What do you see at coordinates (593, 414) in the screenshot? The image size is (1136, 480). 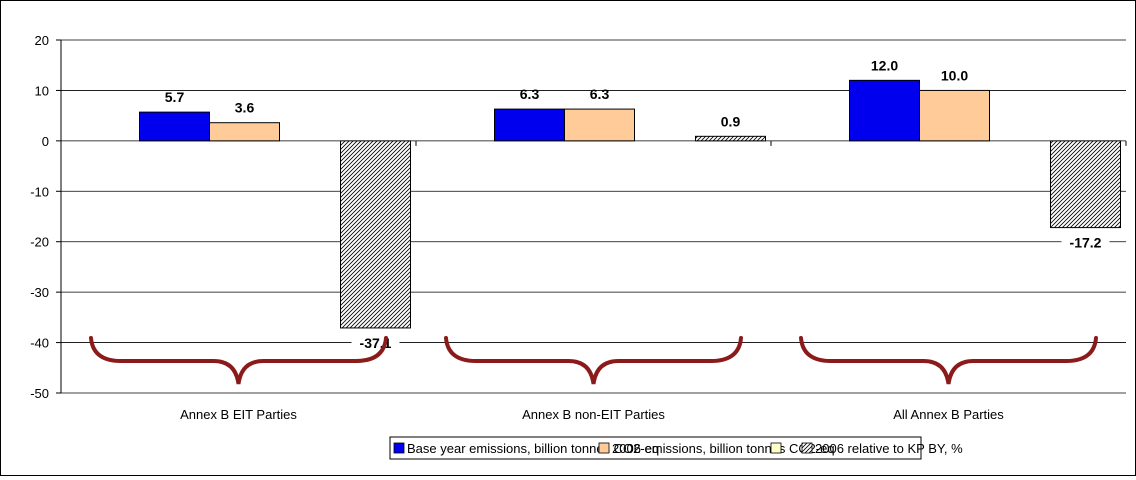 I see `category-label: Annex B non-EIT Parties` at bounding box center [593, 414].